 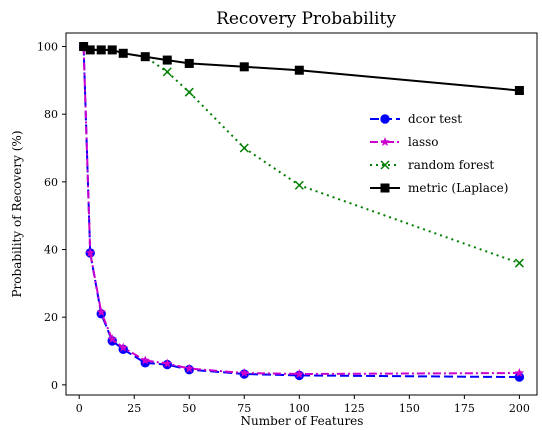 I want to click on legend-label: dcor test, so click(x=435, y=119).